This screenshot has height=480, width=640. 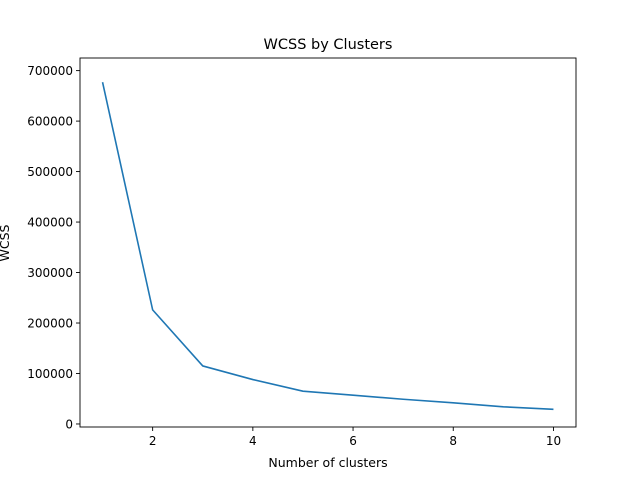 What do you see at coordinates (50, 172) in the screenshot?
I see `y-tick-label: 500000` at bounding box center [50, 172].